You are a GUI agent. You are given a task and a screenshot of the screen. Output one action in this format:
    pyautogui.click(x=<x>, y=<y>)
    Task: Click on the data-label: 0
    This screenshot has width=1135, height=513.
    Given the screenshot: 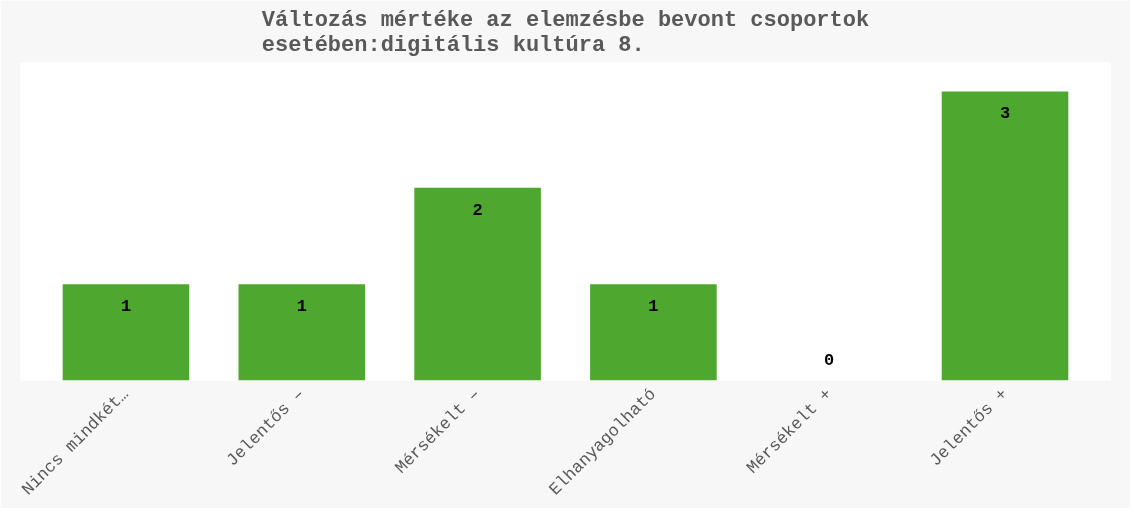 What is the action you would take?
    pyautogui.click(x=829, y=360)
    